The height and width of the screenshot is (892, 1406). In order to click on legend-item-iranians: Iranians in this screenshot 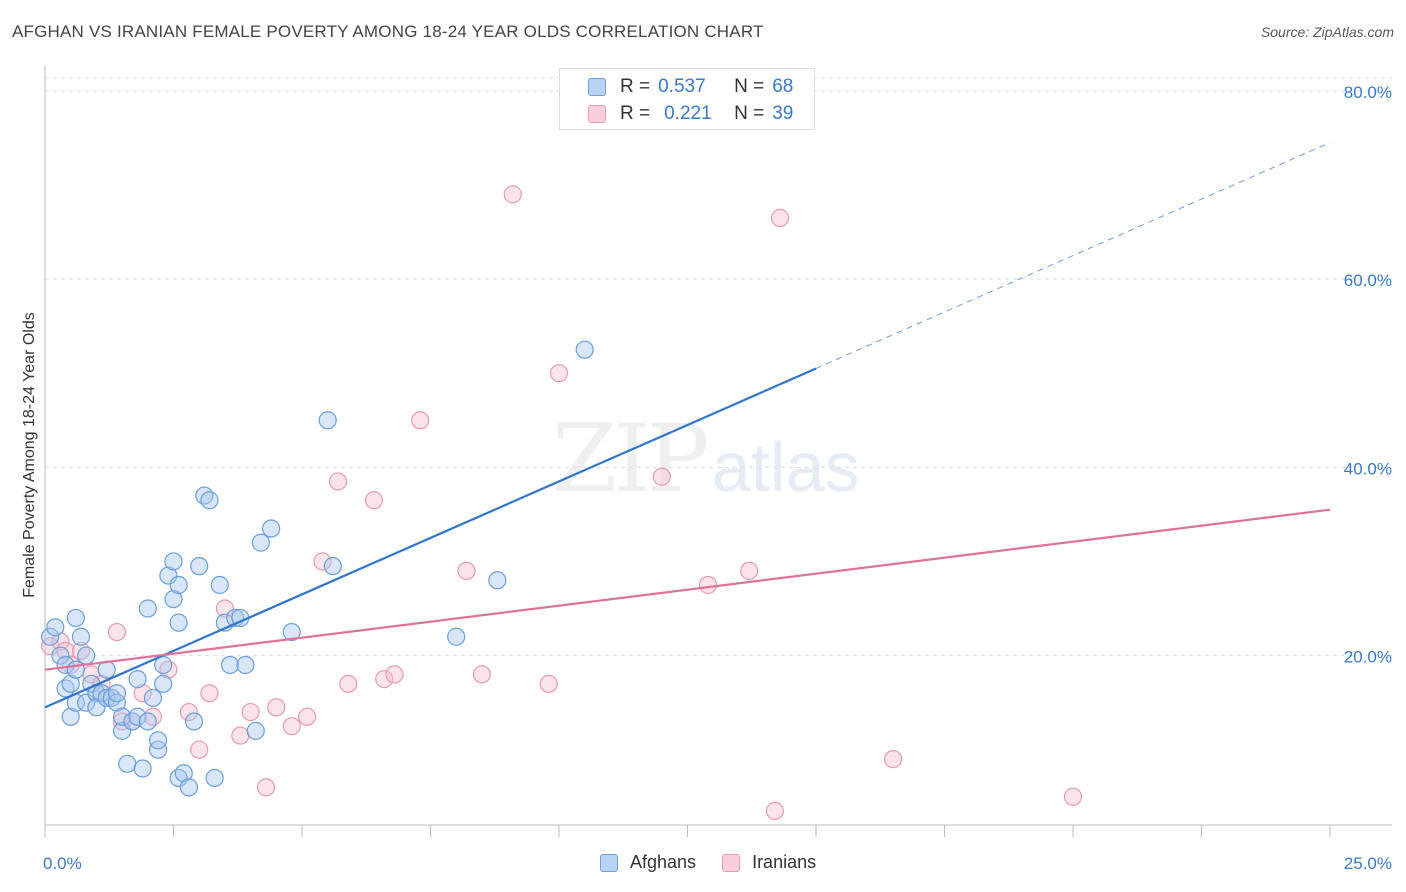, I will do `click(769, 862)`.